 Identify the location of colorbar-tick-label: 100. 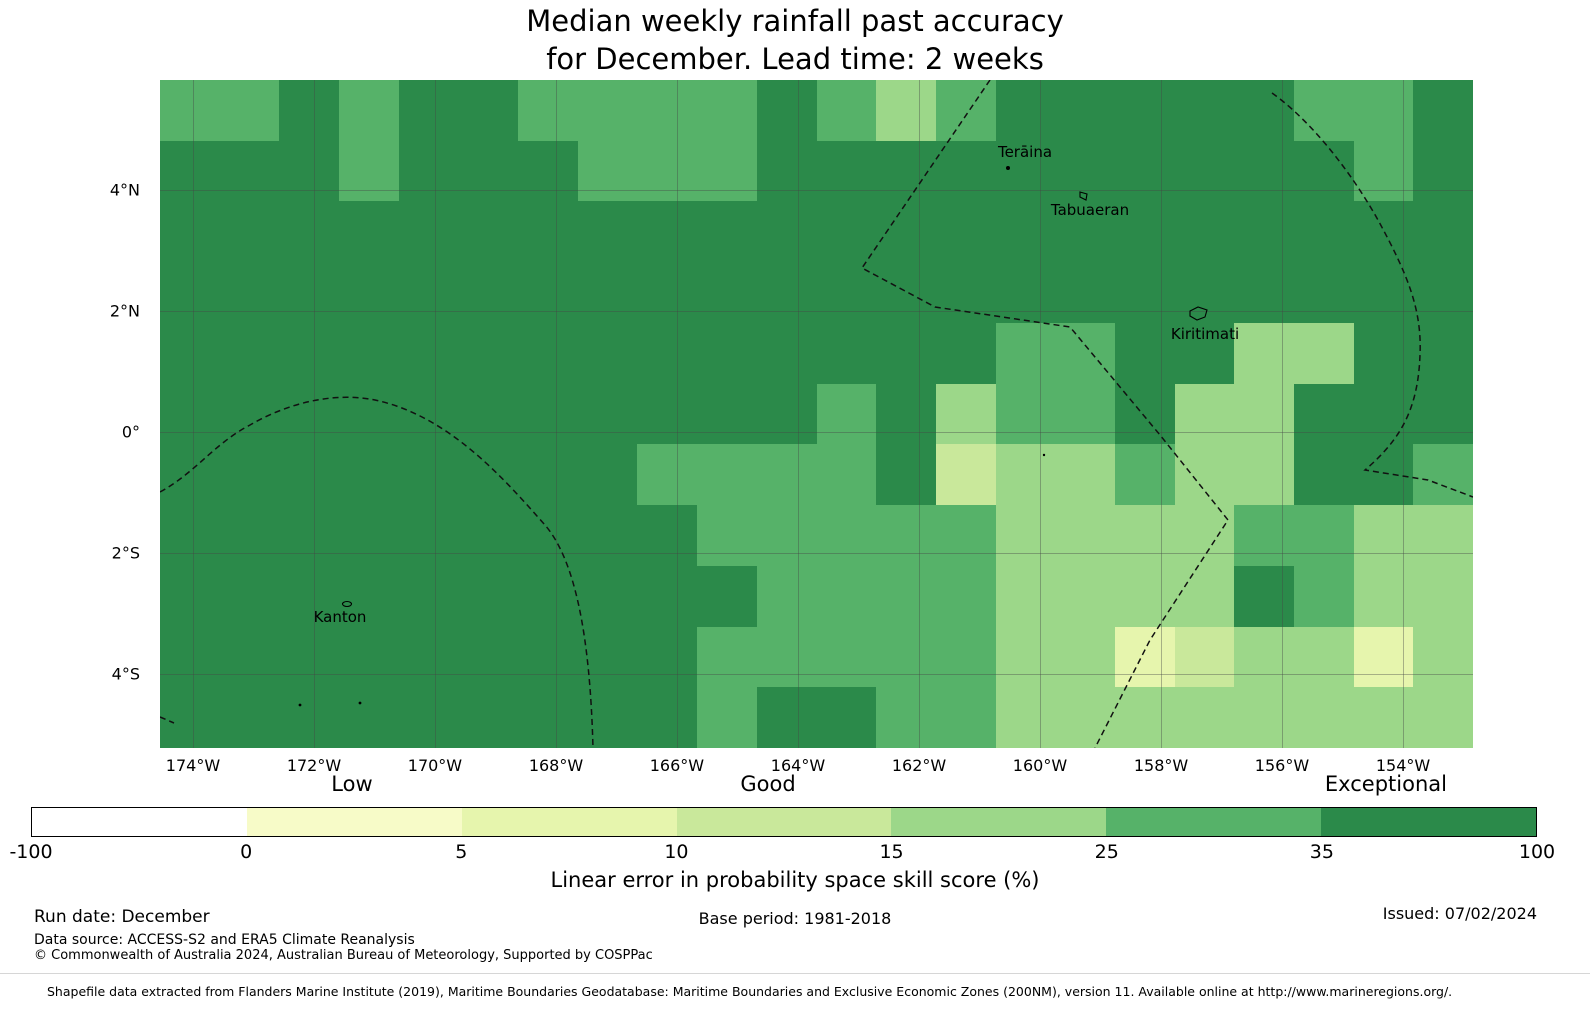
(1537, 852).